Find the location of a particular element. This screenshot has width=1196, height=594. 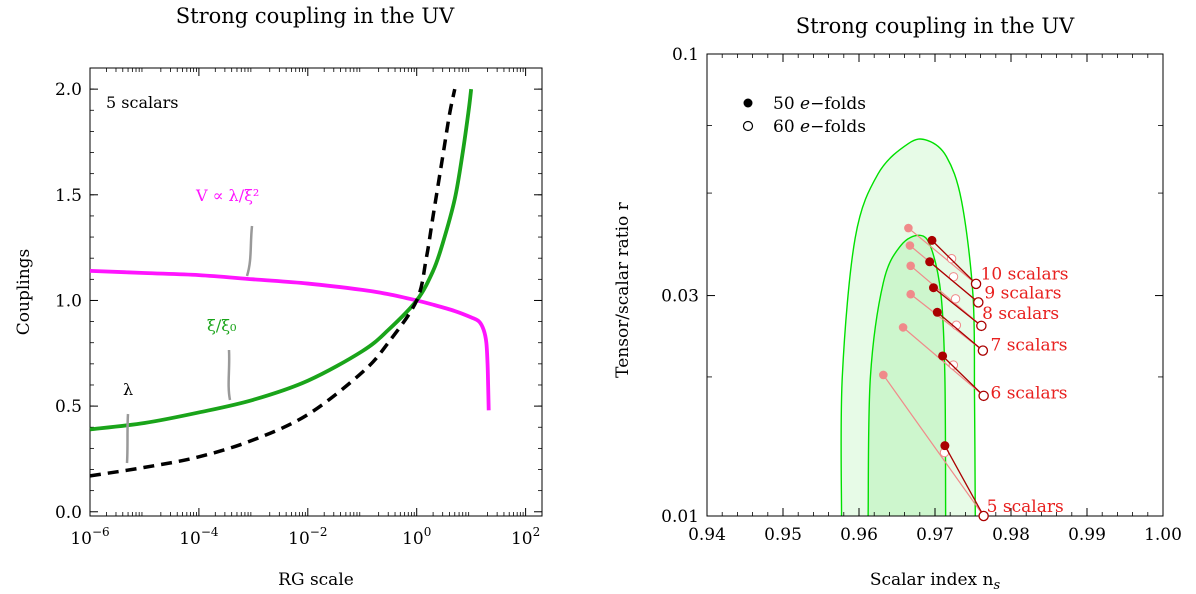

left-y-tick-label: 1.5 is located at coordinates (68, 196).